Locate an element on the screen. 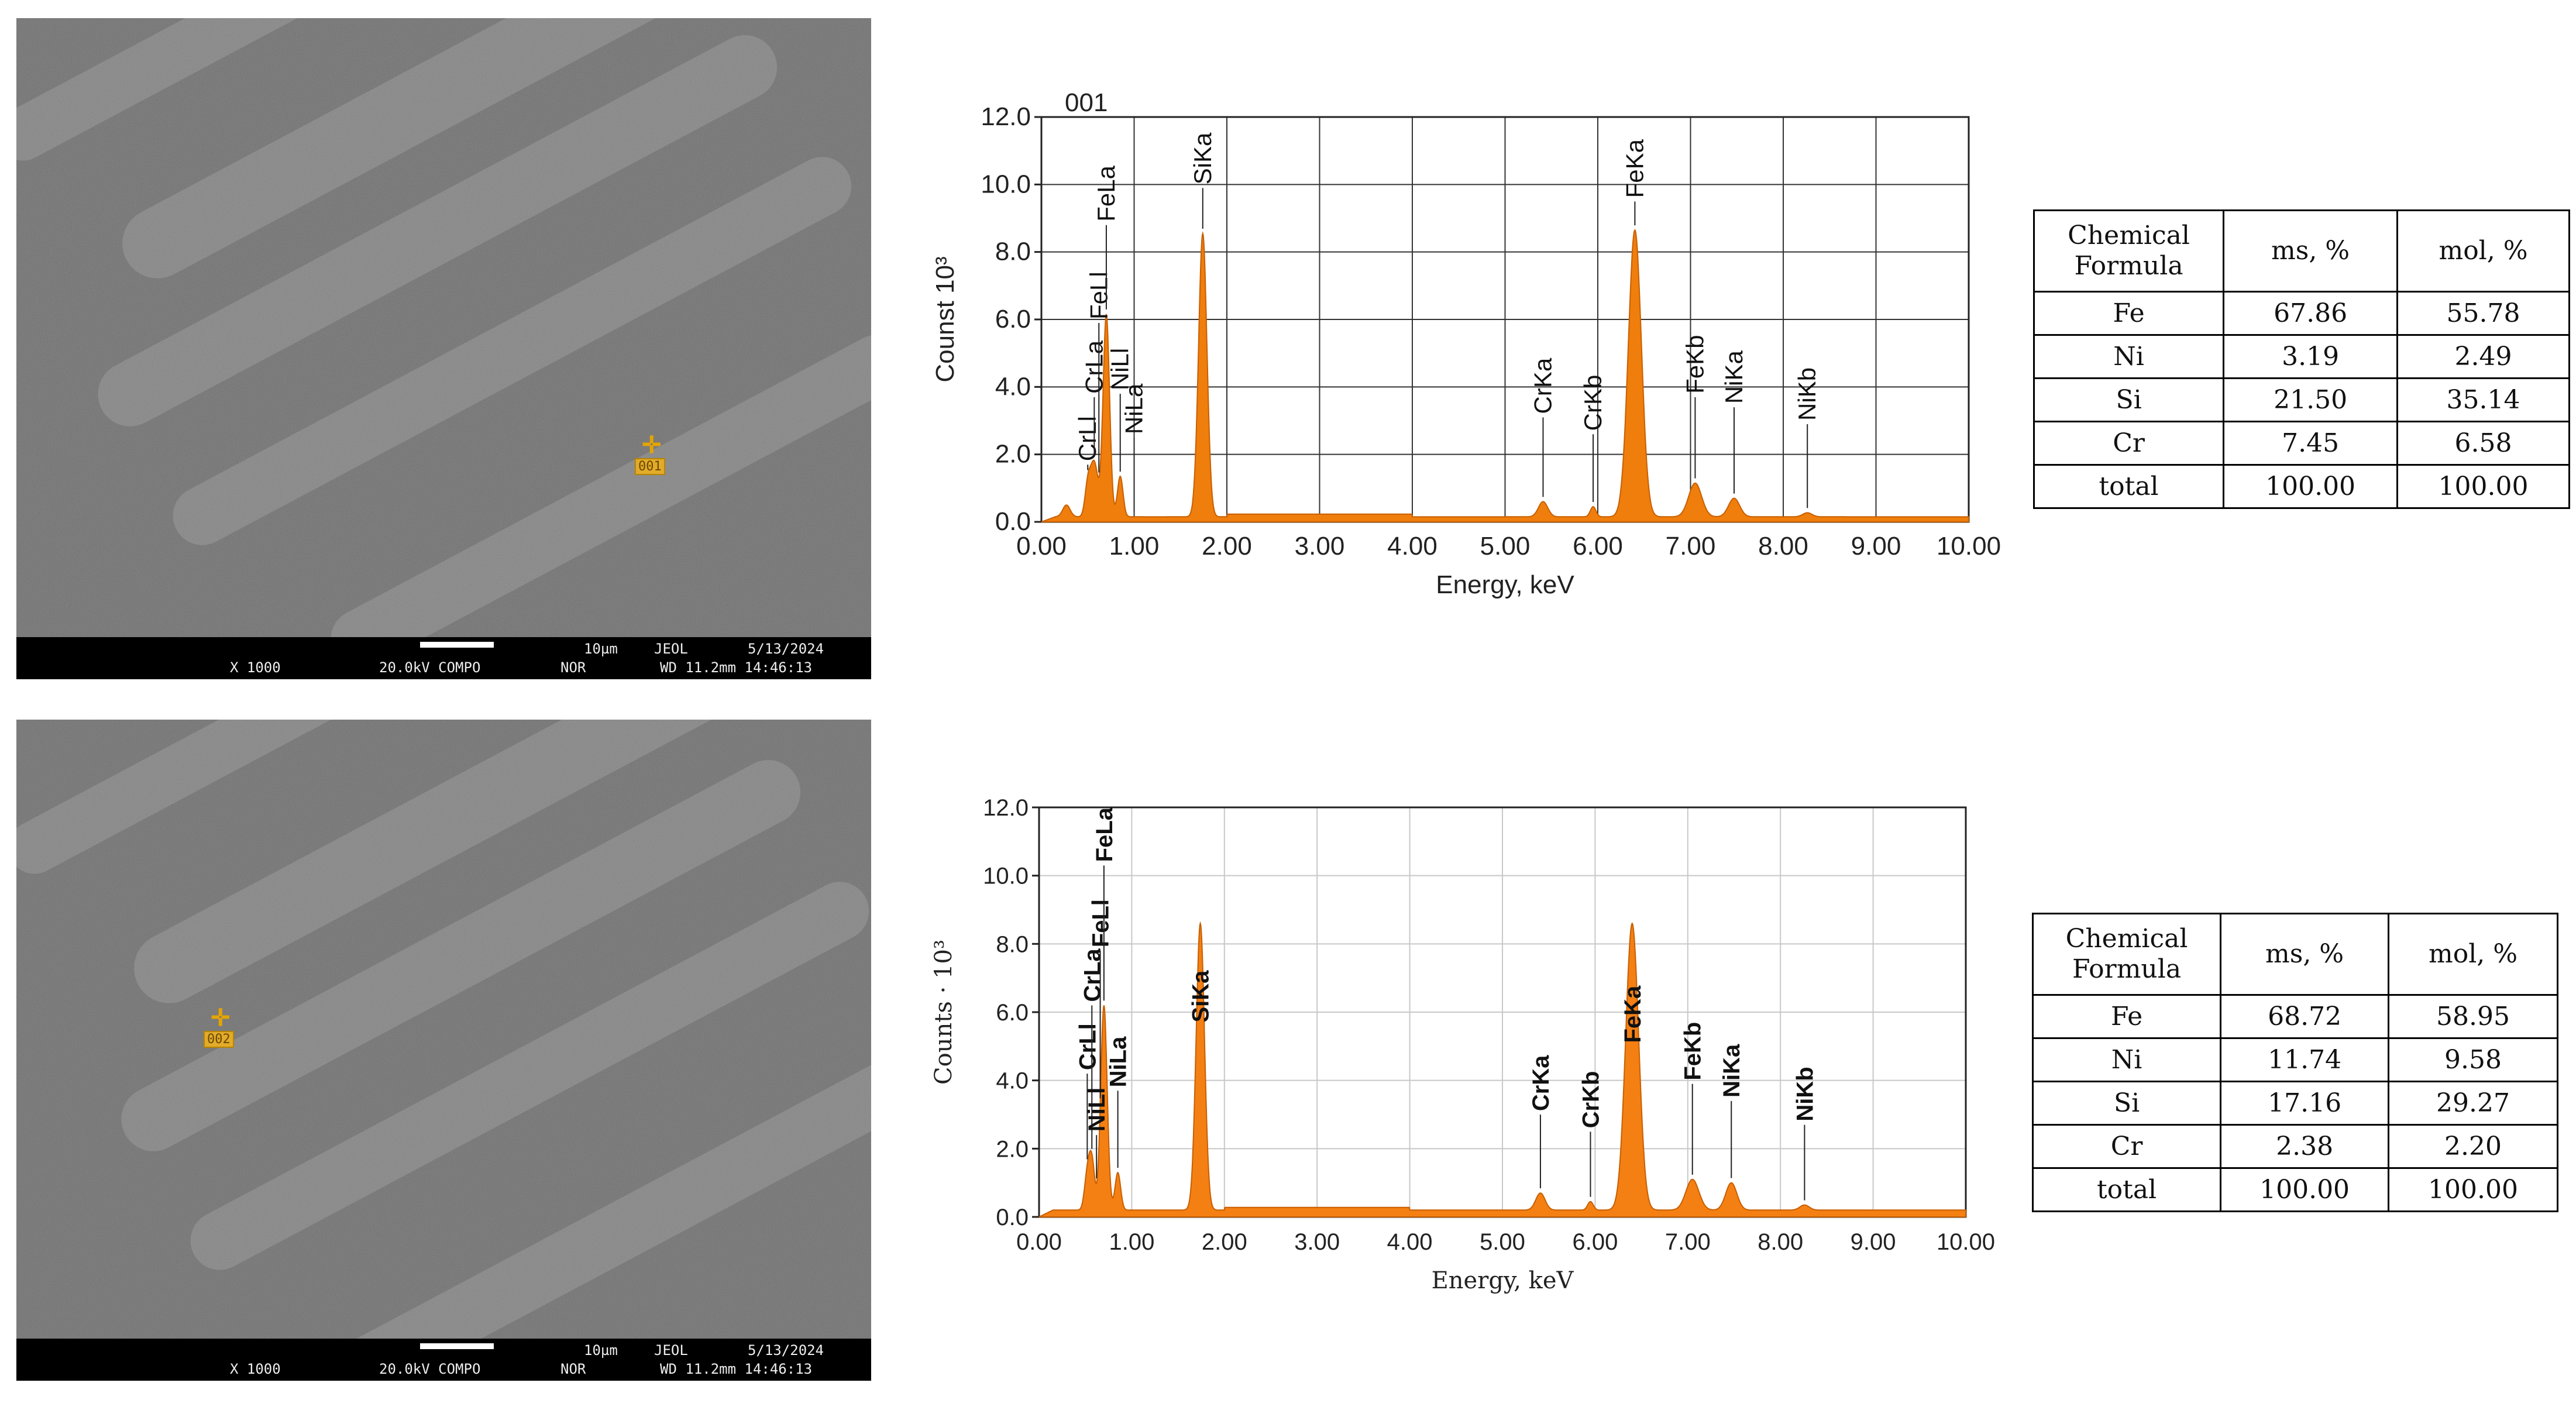 The image size is (2576, 1417). table-row: Fe 67.86 55.78 is located at coordinates (2301, 313).